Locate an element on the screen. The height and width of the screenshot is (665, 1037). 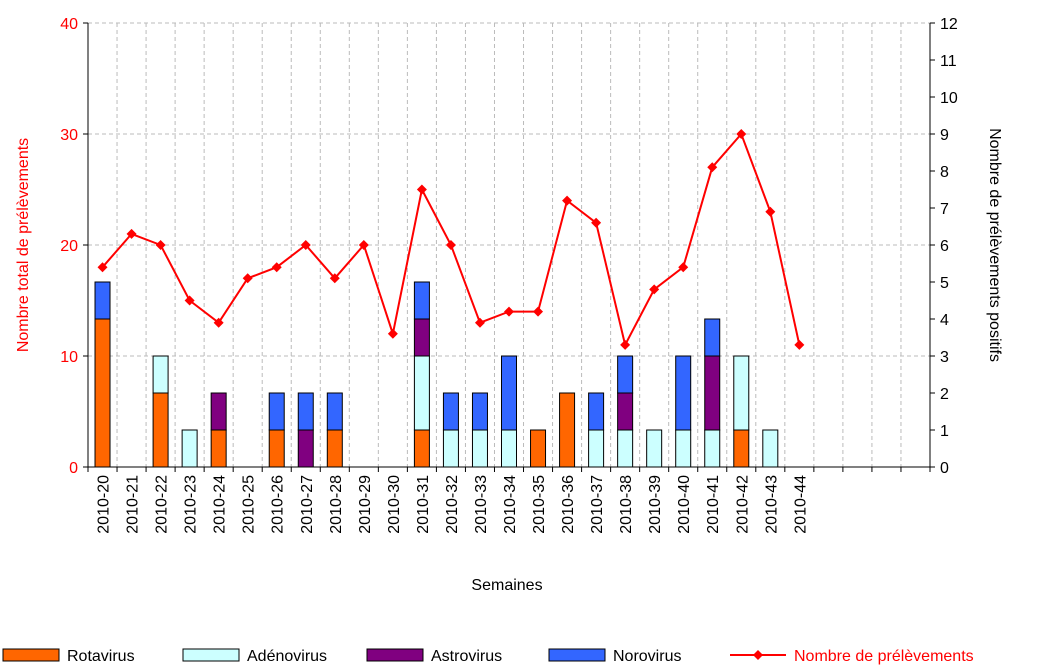
x-tick-label: 2010-42 is located at coordinates (742, 504).